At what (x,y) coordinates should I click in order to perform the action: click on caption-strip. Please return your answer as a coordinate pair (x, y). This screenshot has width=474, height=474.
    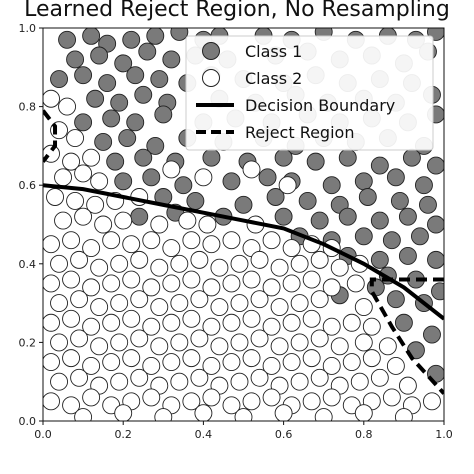
    Looking at the image, I should click on (237, 464).